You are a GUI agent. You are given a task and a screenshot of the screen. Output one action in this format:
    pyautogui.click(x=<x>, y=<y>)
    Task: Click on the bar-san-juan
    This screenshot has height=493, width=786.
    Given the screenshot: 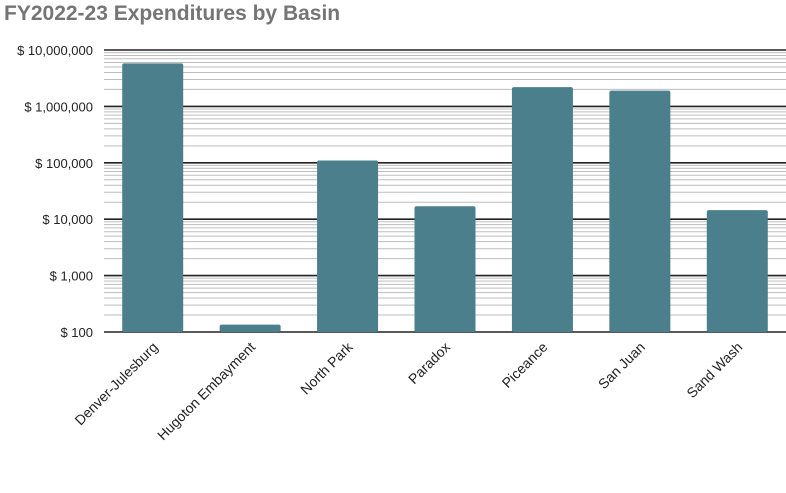 What is the action you would take?
    pyautogui.click(x=640, y=211)
    